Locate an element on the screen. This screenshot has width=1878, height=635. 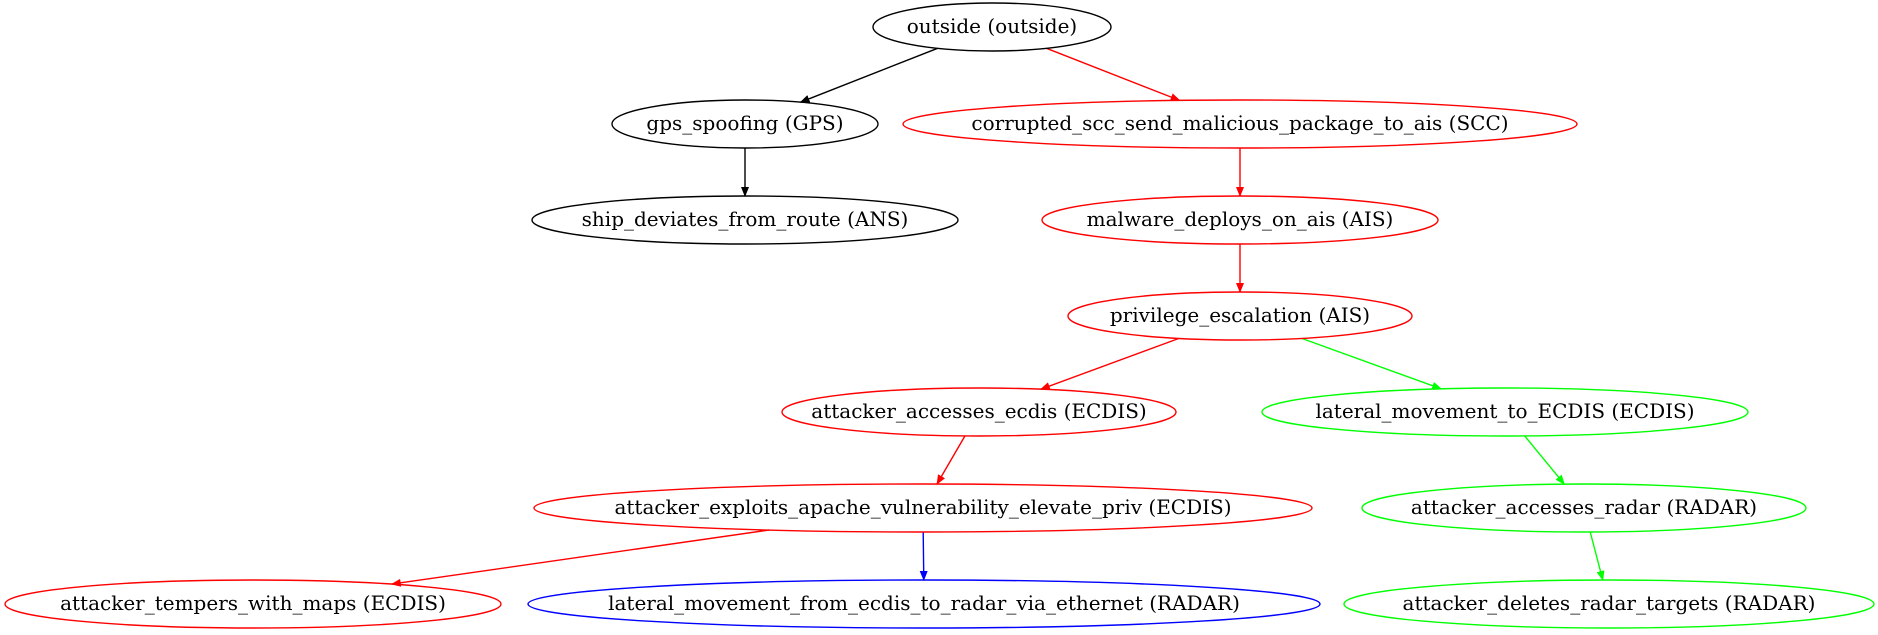
node-label: gps_spoofing (GPS) is located at coordinates (744, 123).